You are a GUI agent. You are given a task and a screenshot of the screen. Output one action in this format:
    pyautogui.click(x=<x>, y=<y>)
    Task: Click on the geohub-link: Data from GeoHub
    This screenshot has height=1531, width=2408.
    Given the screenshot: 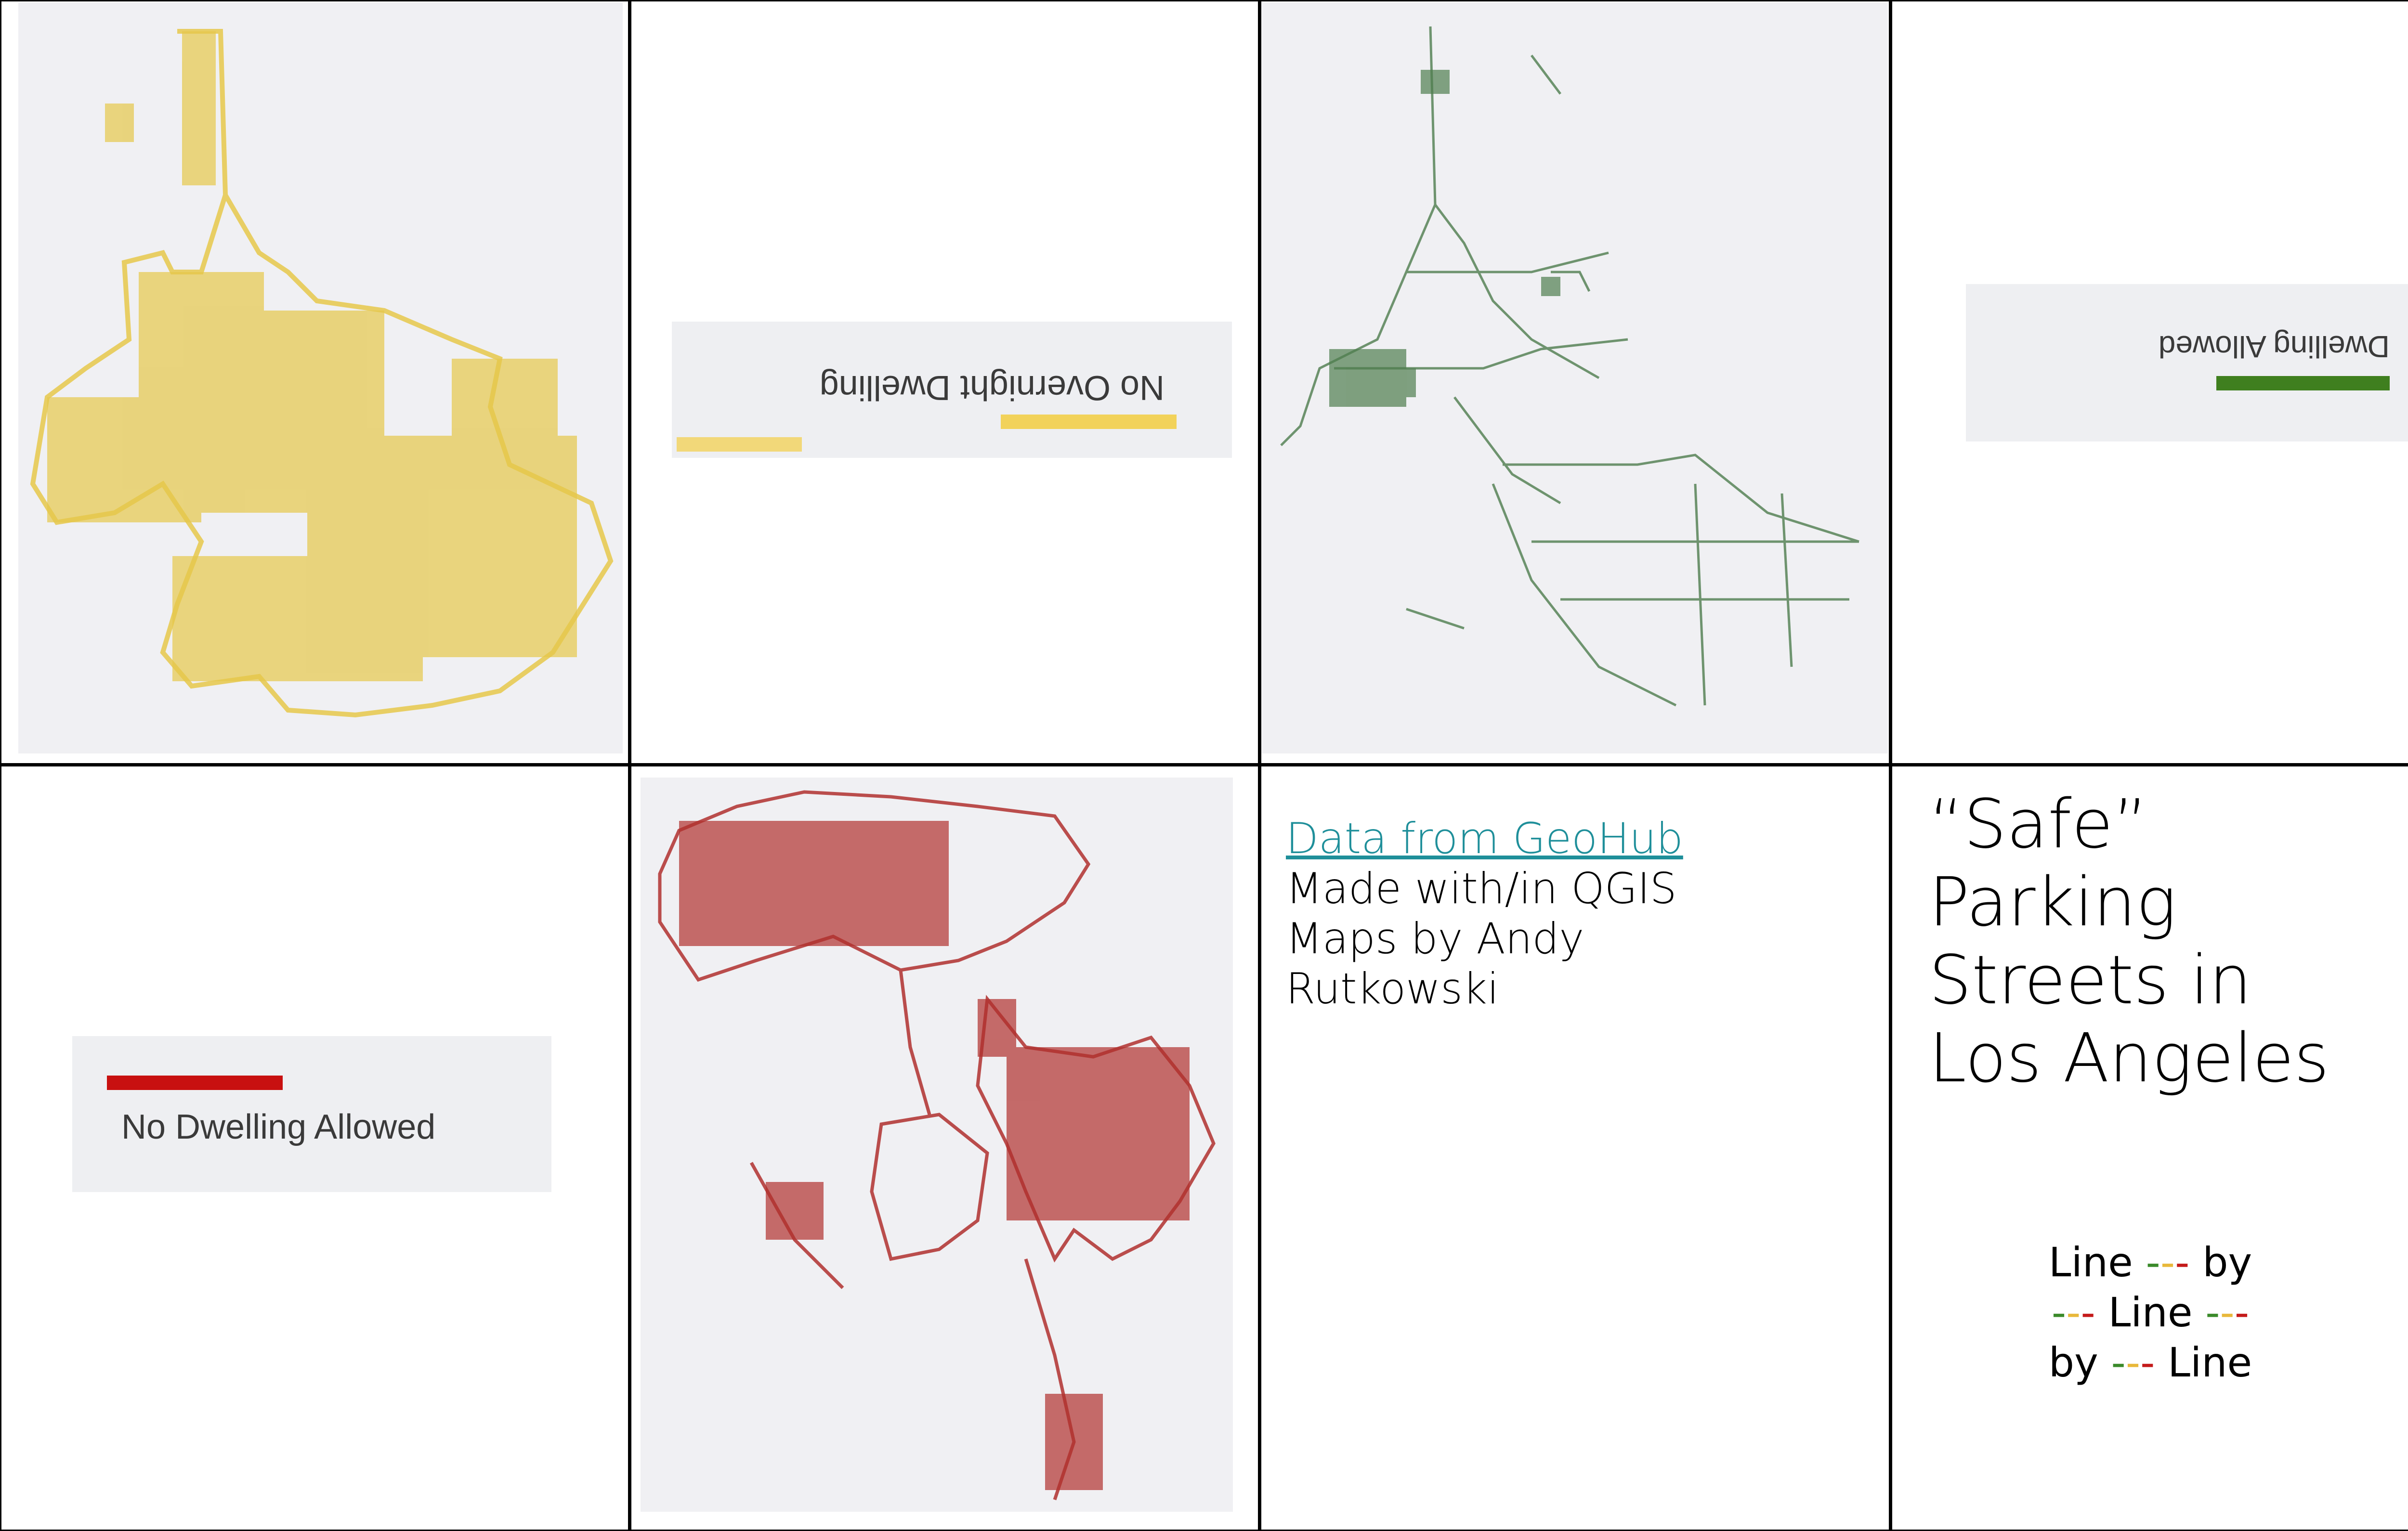 What is the action you would take?
    pyautogui.click(x=1484, y=838)
    